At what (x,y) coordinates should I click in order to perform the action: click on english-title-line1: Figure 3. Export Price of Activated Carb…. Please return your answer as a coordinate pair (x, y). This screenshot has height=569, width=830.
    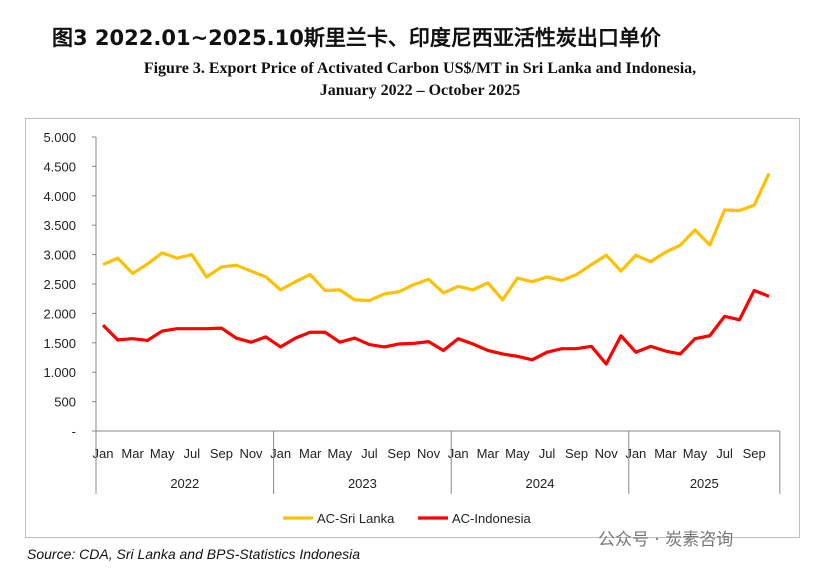
    Looking at the image, I should click on (420, 68).